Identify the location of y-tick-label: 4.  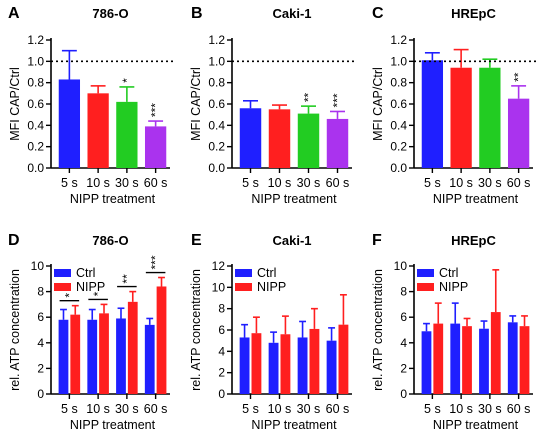
(221, 351).